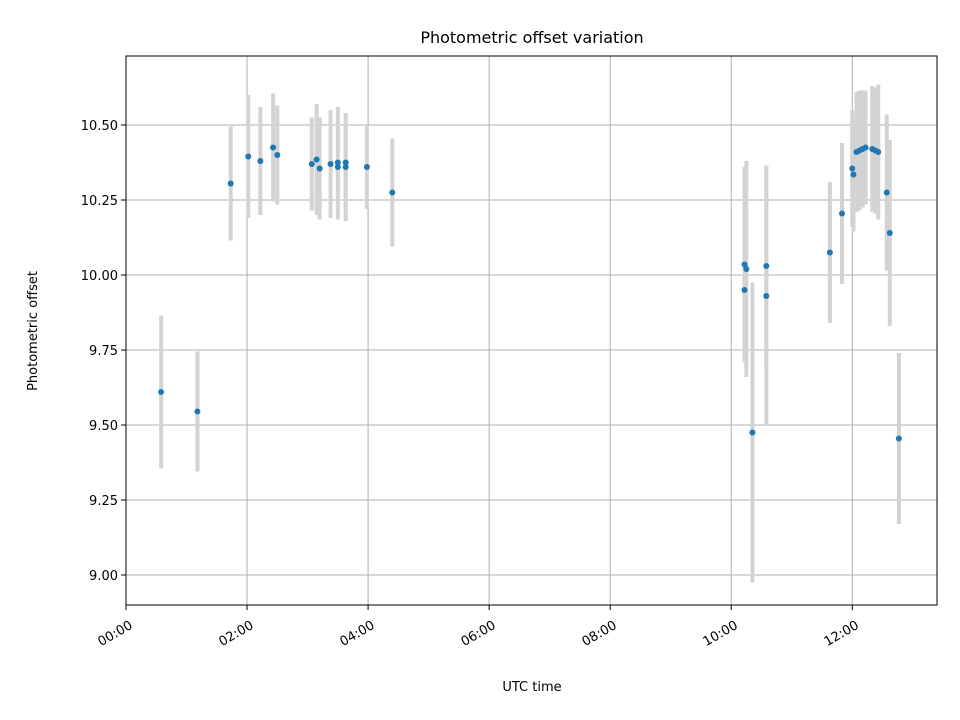  What do you see at coordinates (103, 501) in the screenshot?
I see `y-tick-label: 9.25` at bounding box center [103, 501].